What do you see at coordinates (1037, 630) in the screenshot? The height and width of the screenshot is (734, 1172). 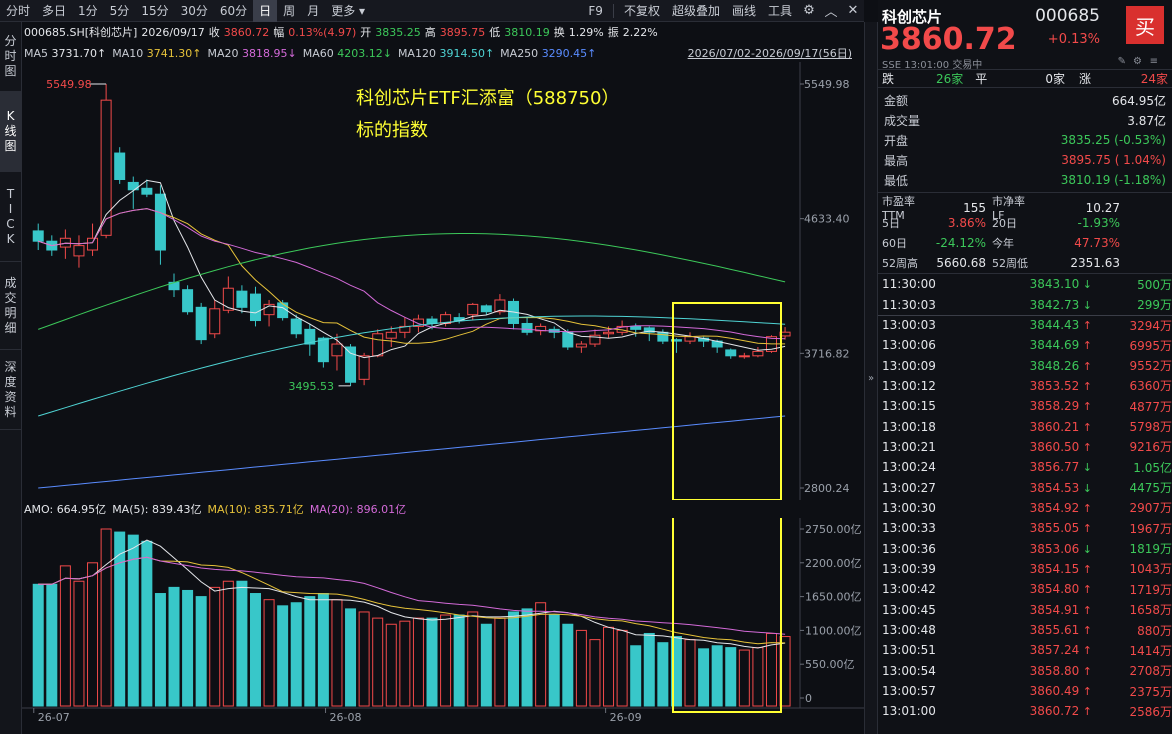 I see `trade-price-cell: 3855.61 ↑` at bounding box center [1037, 630].